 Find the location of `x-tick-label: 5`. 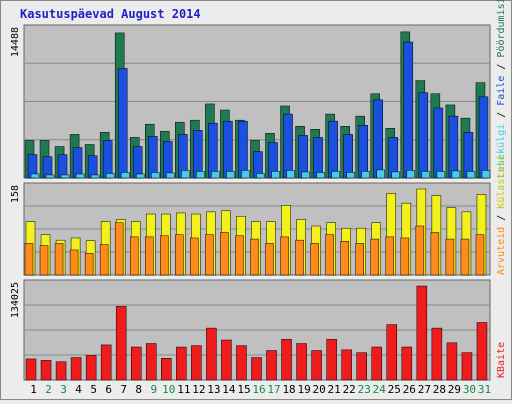

x-tick-label: 5 is located at coordinates (93, 389).